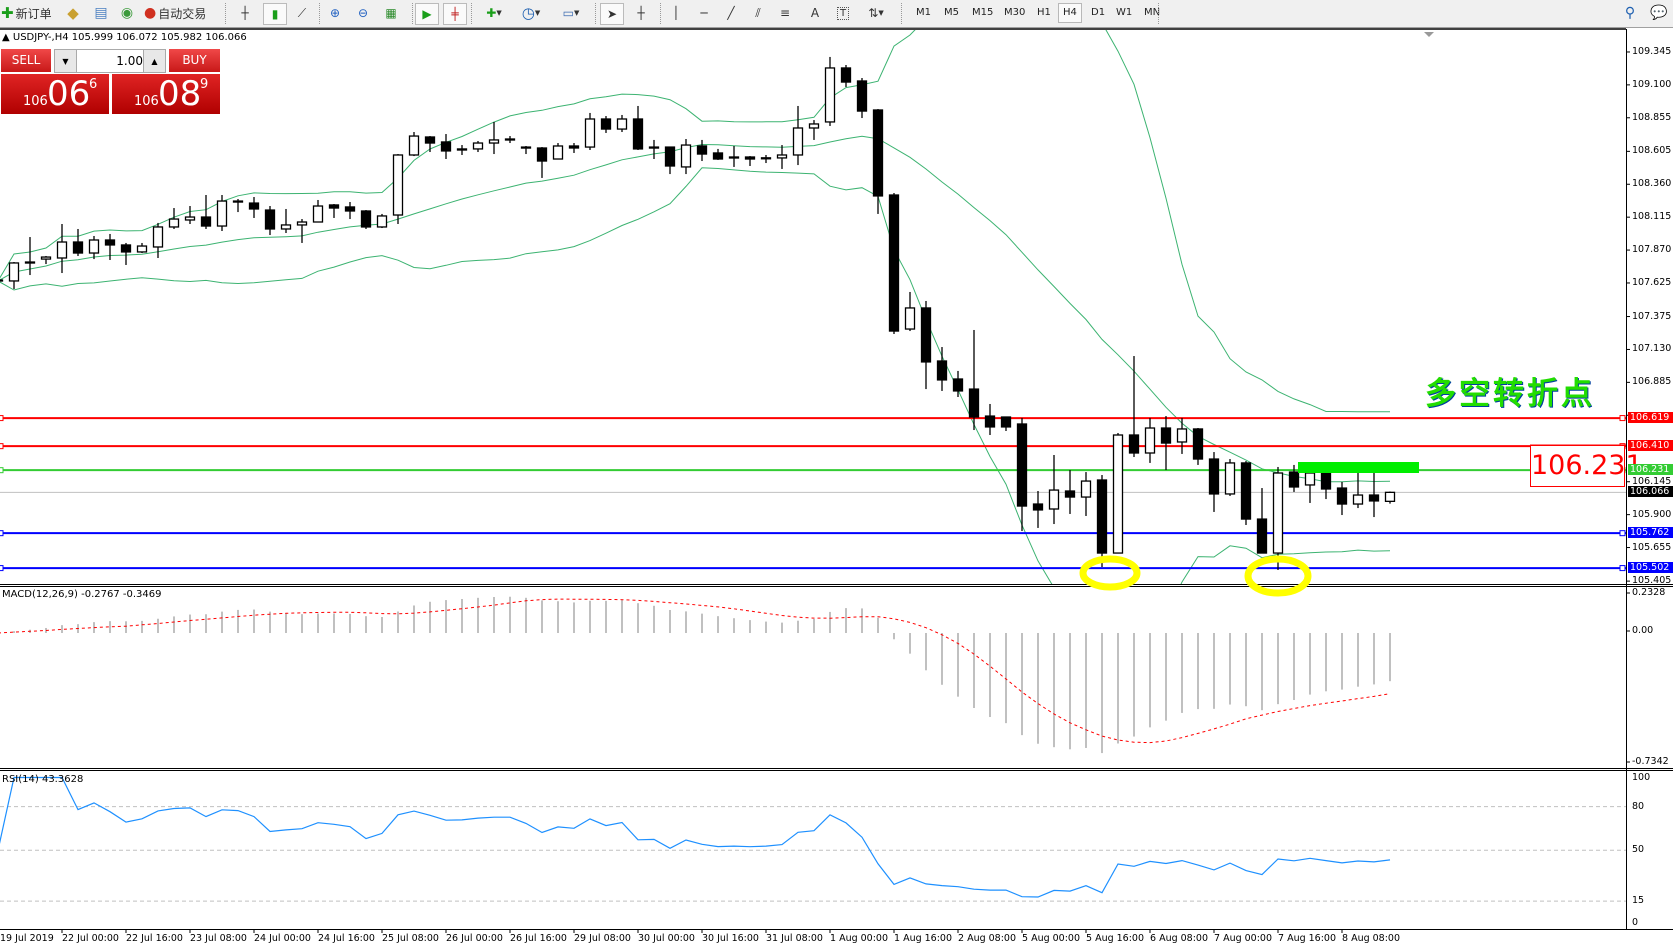 Image resolution: width=1673 pixels, height=948 pixels. I want to click on rsi-label: RSI(14) 43.3628, so click(43, 779).